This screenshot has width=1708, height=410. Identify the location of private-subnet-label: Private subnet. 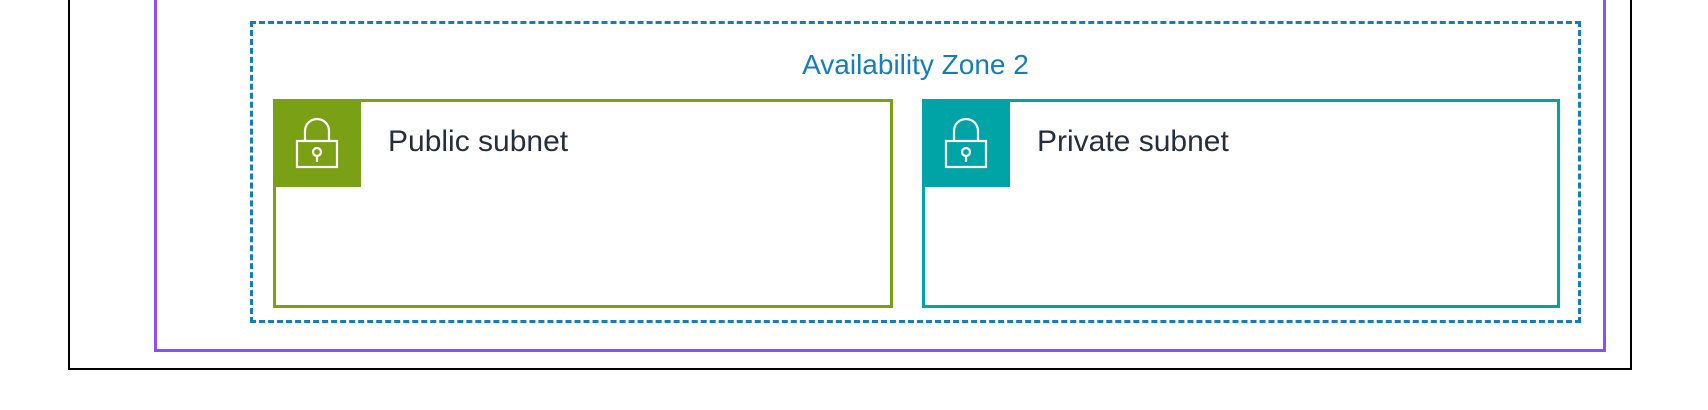
(1133, 141).